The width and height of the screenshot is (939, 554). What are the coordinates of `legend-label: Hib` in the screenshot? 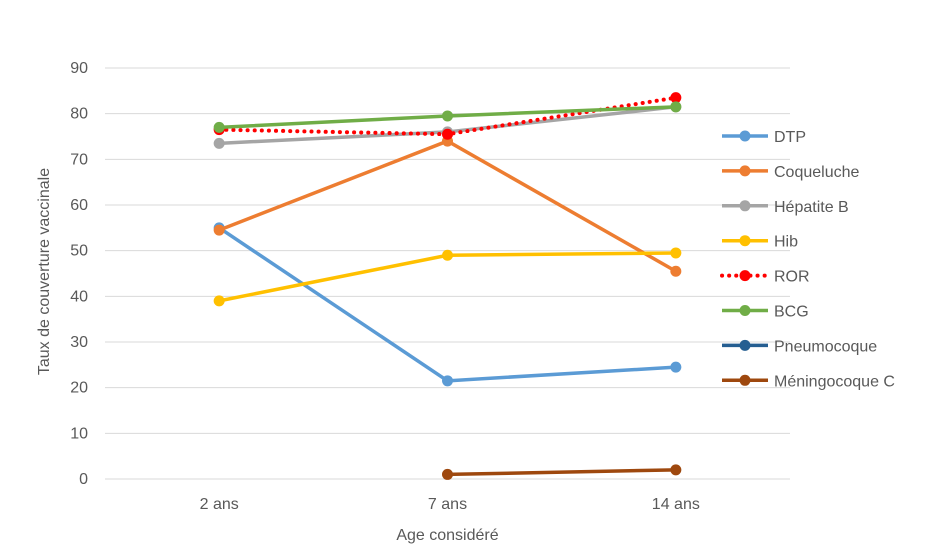 It's located at (786, 242).